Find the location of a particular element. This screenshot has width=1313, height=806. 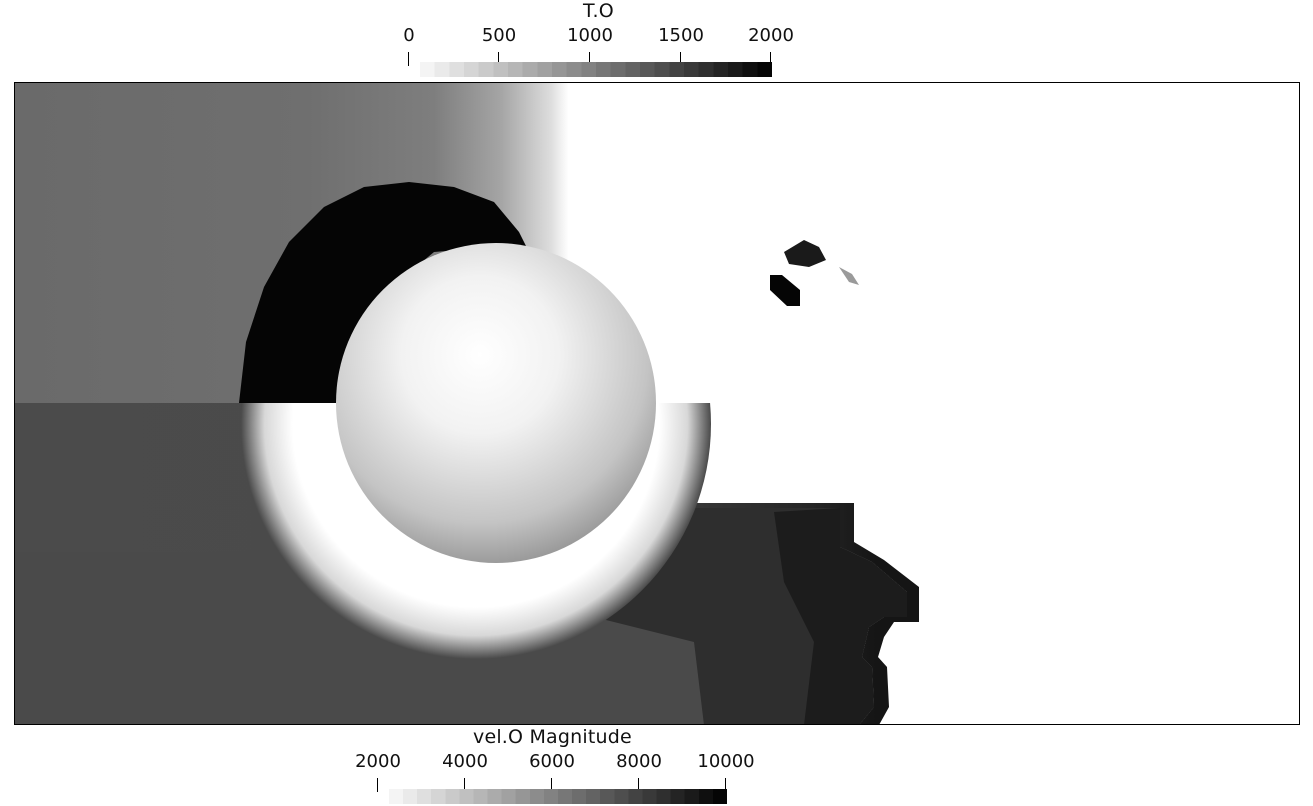

top-colorbar-tick-label: 500 is located at coordinates (499, 35).